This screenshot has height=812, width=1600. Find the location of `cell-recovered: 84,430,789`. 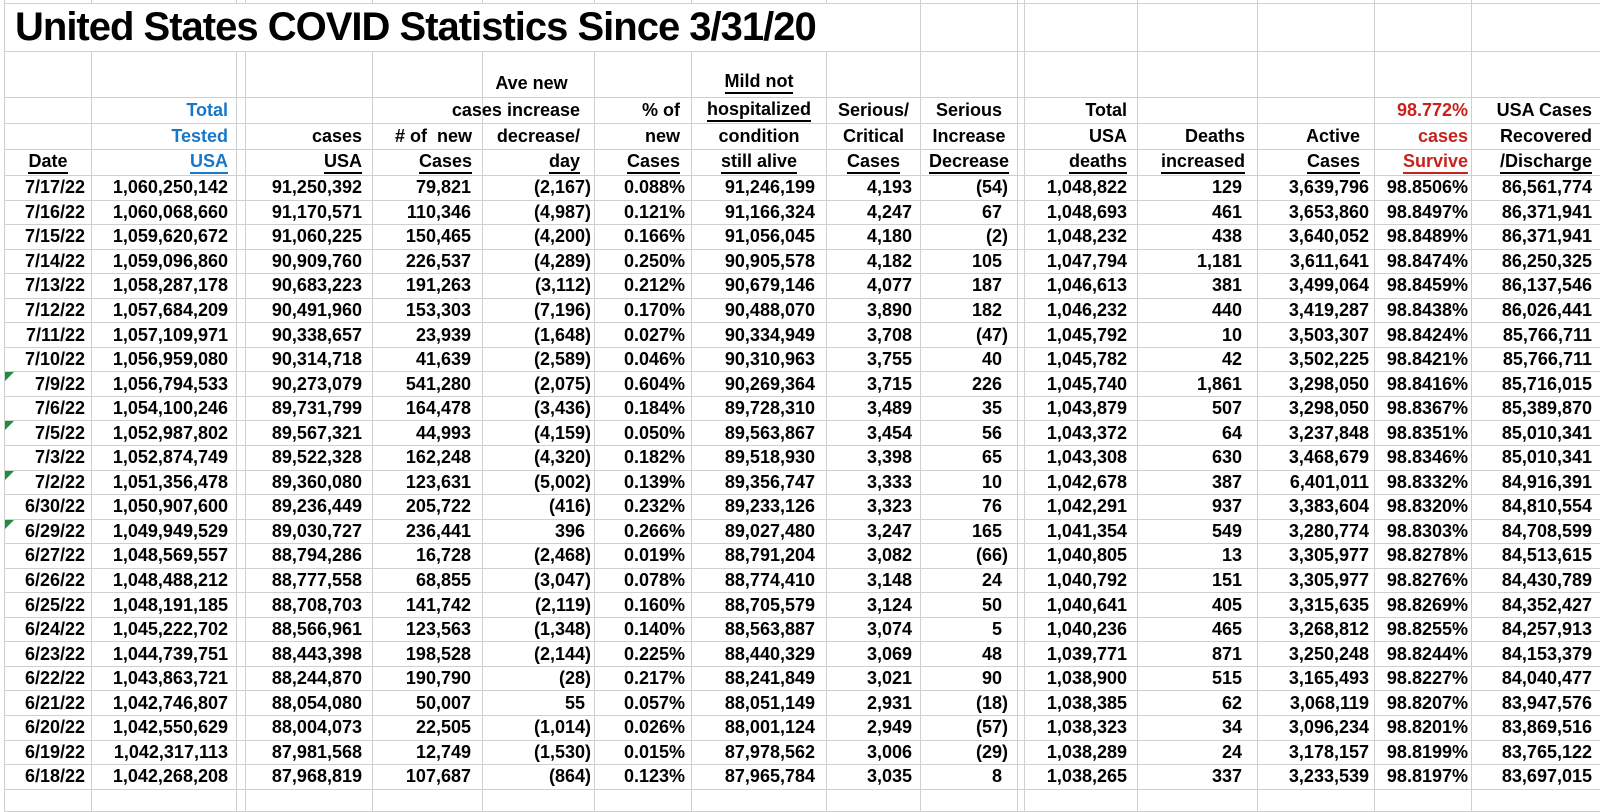

cell-recovered: 84,430,789 is located at coordinates (1536, 581).